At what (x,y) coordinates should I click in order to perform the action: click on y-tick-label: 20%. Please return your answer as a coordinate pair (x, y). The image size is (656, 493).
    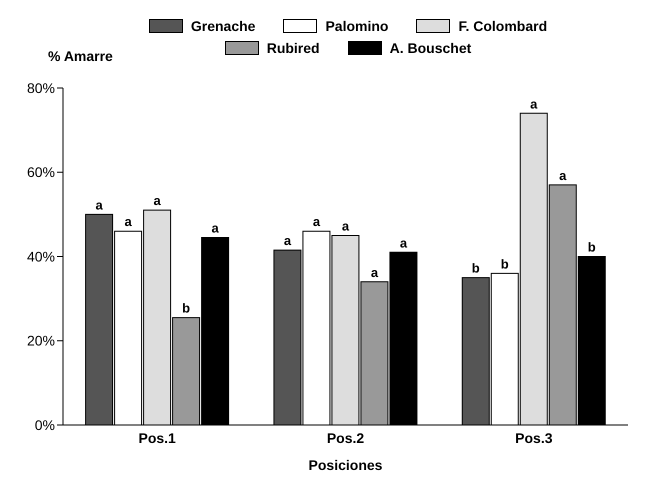
    Looking at the image, I should click on (40, 340).